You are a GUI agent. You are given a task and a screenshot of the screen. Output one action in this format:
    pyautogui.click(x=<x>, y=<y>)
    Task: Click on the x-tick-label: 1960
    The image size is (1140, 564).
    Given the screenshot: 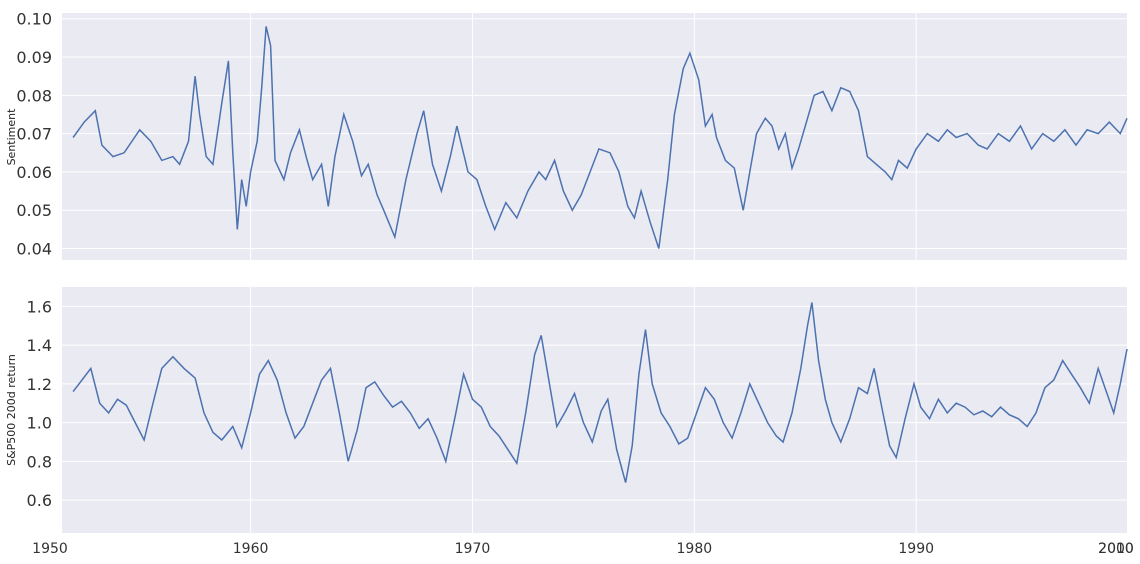 What is the action you would take?
    pyautogui.click(x=251, y=549)
    